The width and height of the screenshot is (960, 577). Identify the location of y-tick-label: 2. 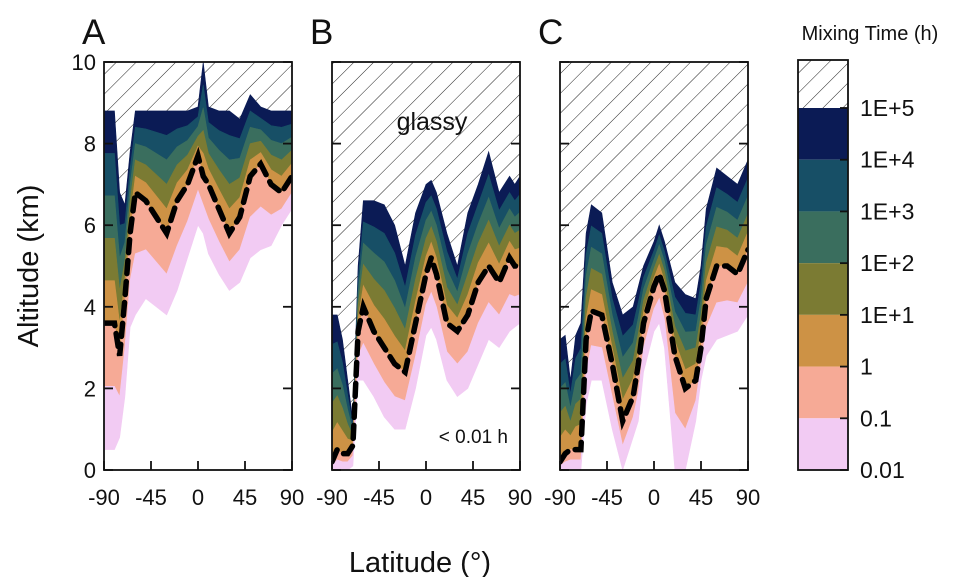
(90, 388).